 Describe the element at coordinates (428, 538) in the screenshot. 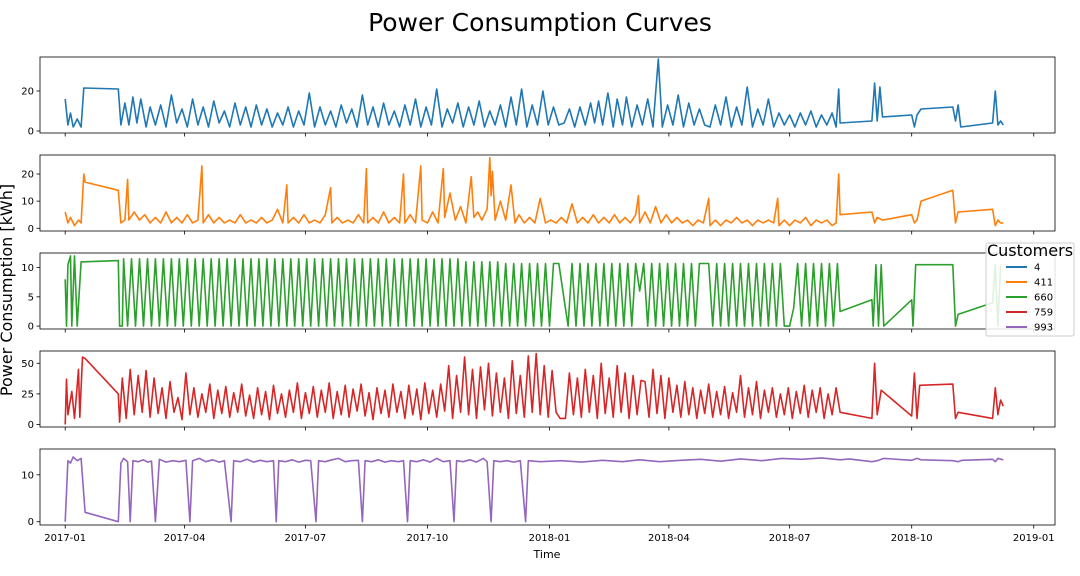

I see `x-tick-label-2017-10: 2017-10` at that location.